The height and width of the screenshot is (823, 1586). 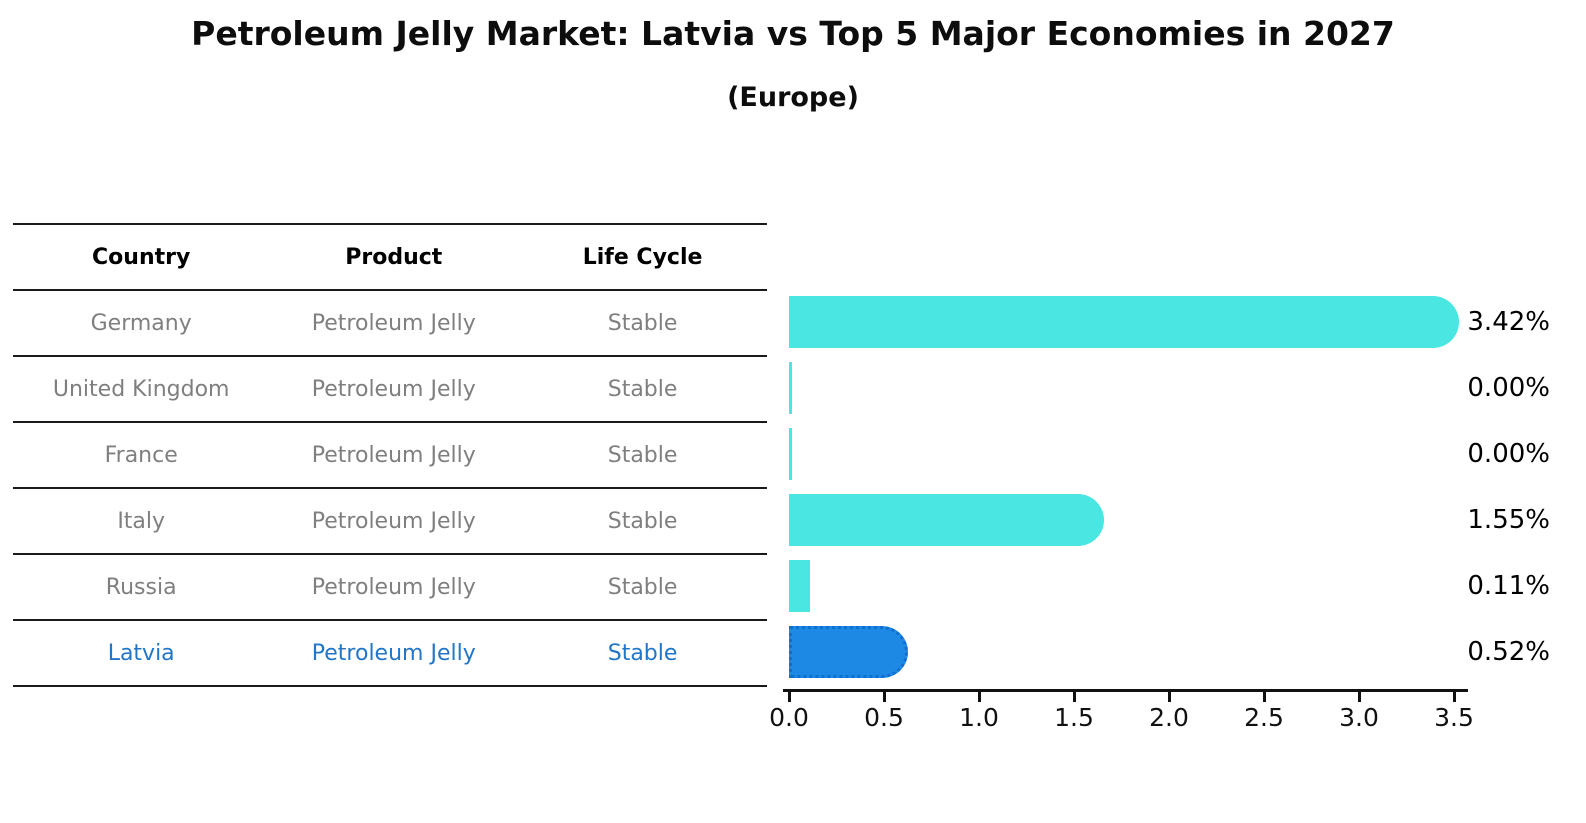 What do you see at coordinates (793, 97) in the screenshot?
I see `chart-subtitle: (Europe)` at bounding box center [793, 97].